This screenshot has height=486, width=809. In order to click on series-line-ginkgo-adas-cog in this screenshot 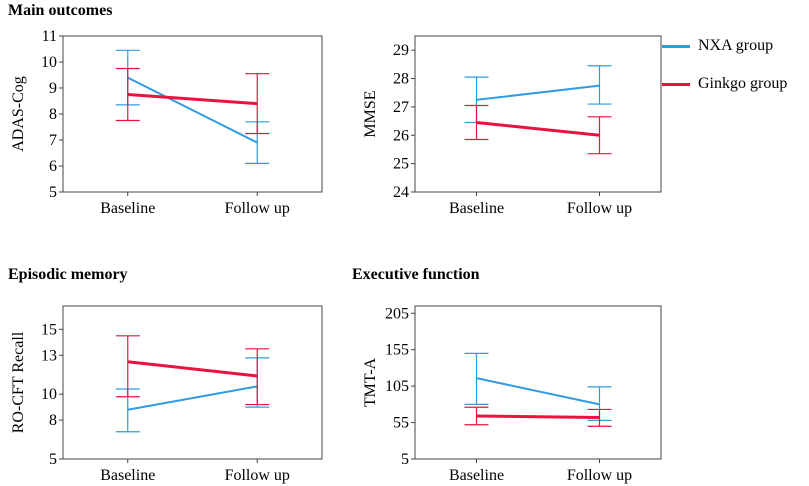, I will do `click(192, 99)`.